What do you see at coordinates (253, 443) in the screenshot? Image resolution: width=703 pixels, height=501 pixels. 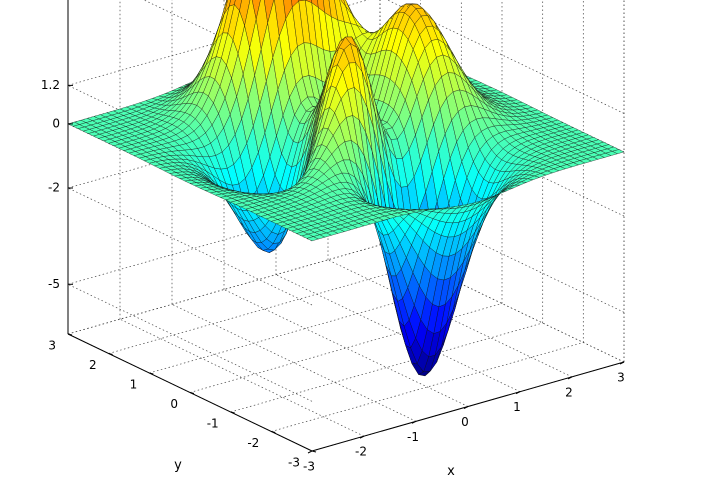 I see `y-tick-label: -2` at bounding box center [253, 443].